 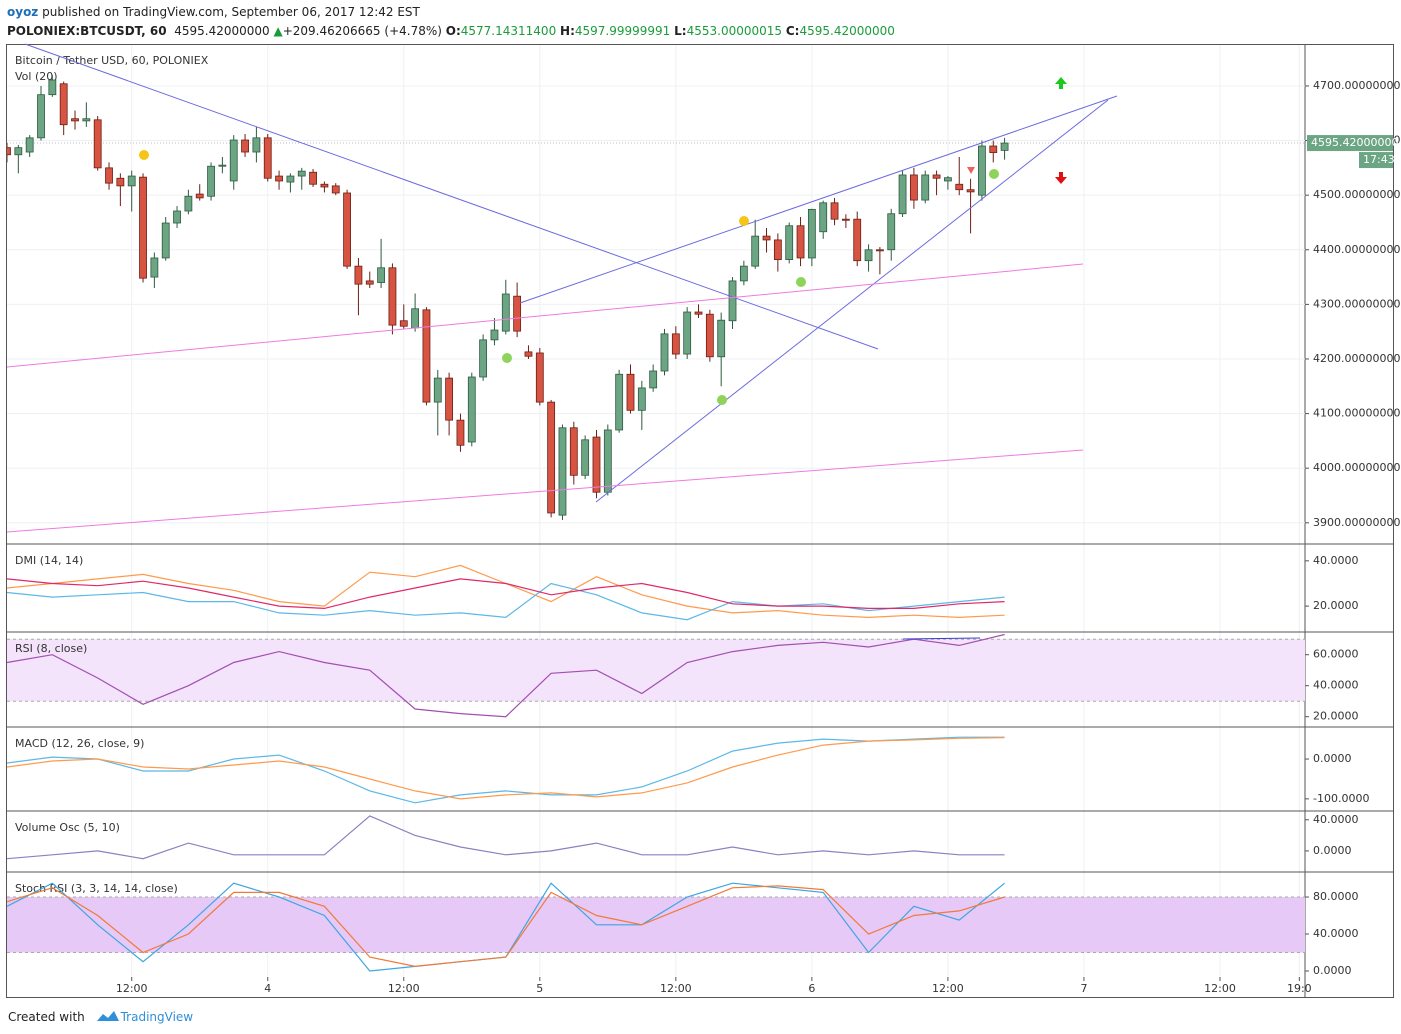 What do you see at coordinates (51, 648) in the screenshot?
I see `panel-title: RSI (8, close)` at bounding box center [51, 648].